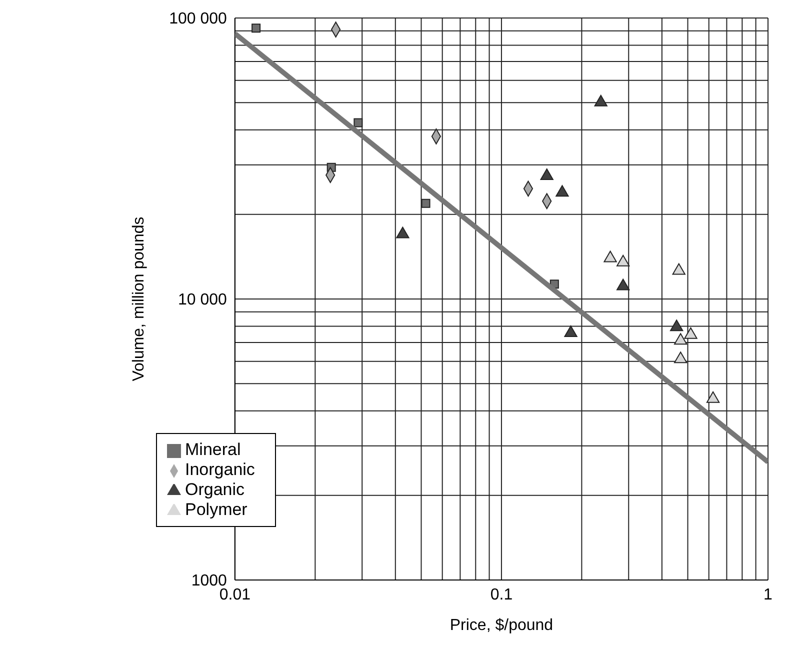 The width and height of the screenshot is (791, 653). Describe the element at coordinates (198, 19) in the screenshot. I see `y-tick-label: 100 000` at that location.